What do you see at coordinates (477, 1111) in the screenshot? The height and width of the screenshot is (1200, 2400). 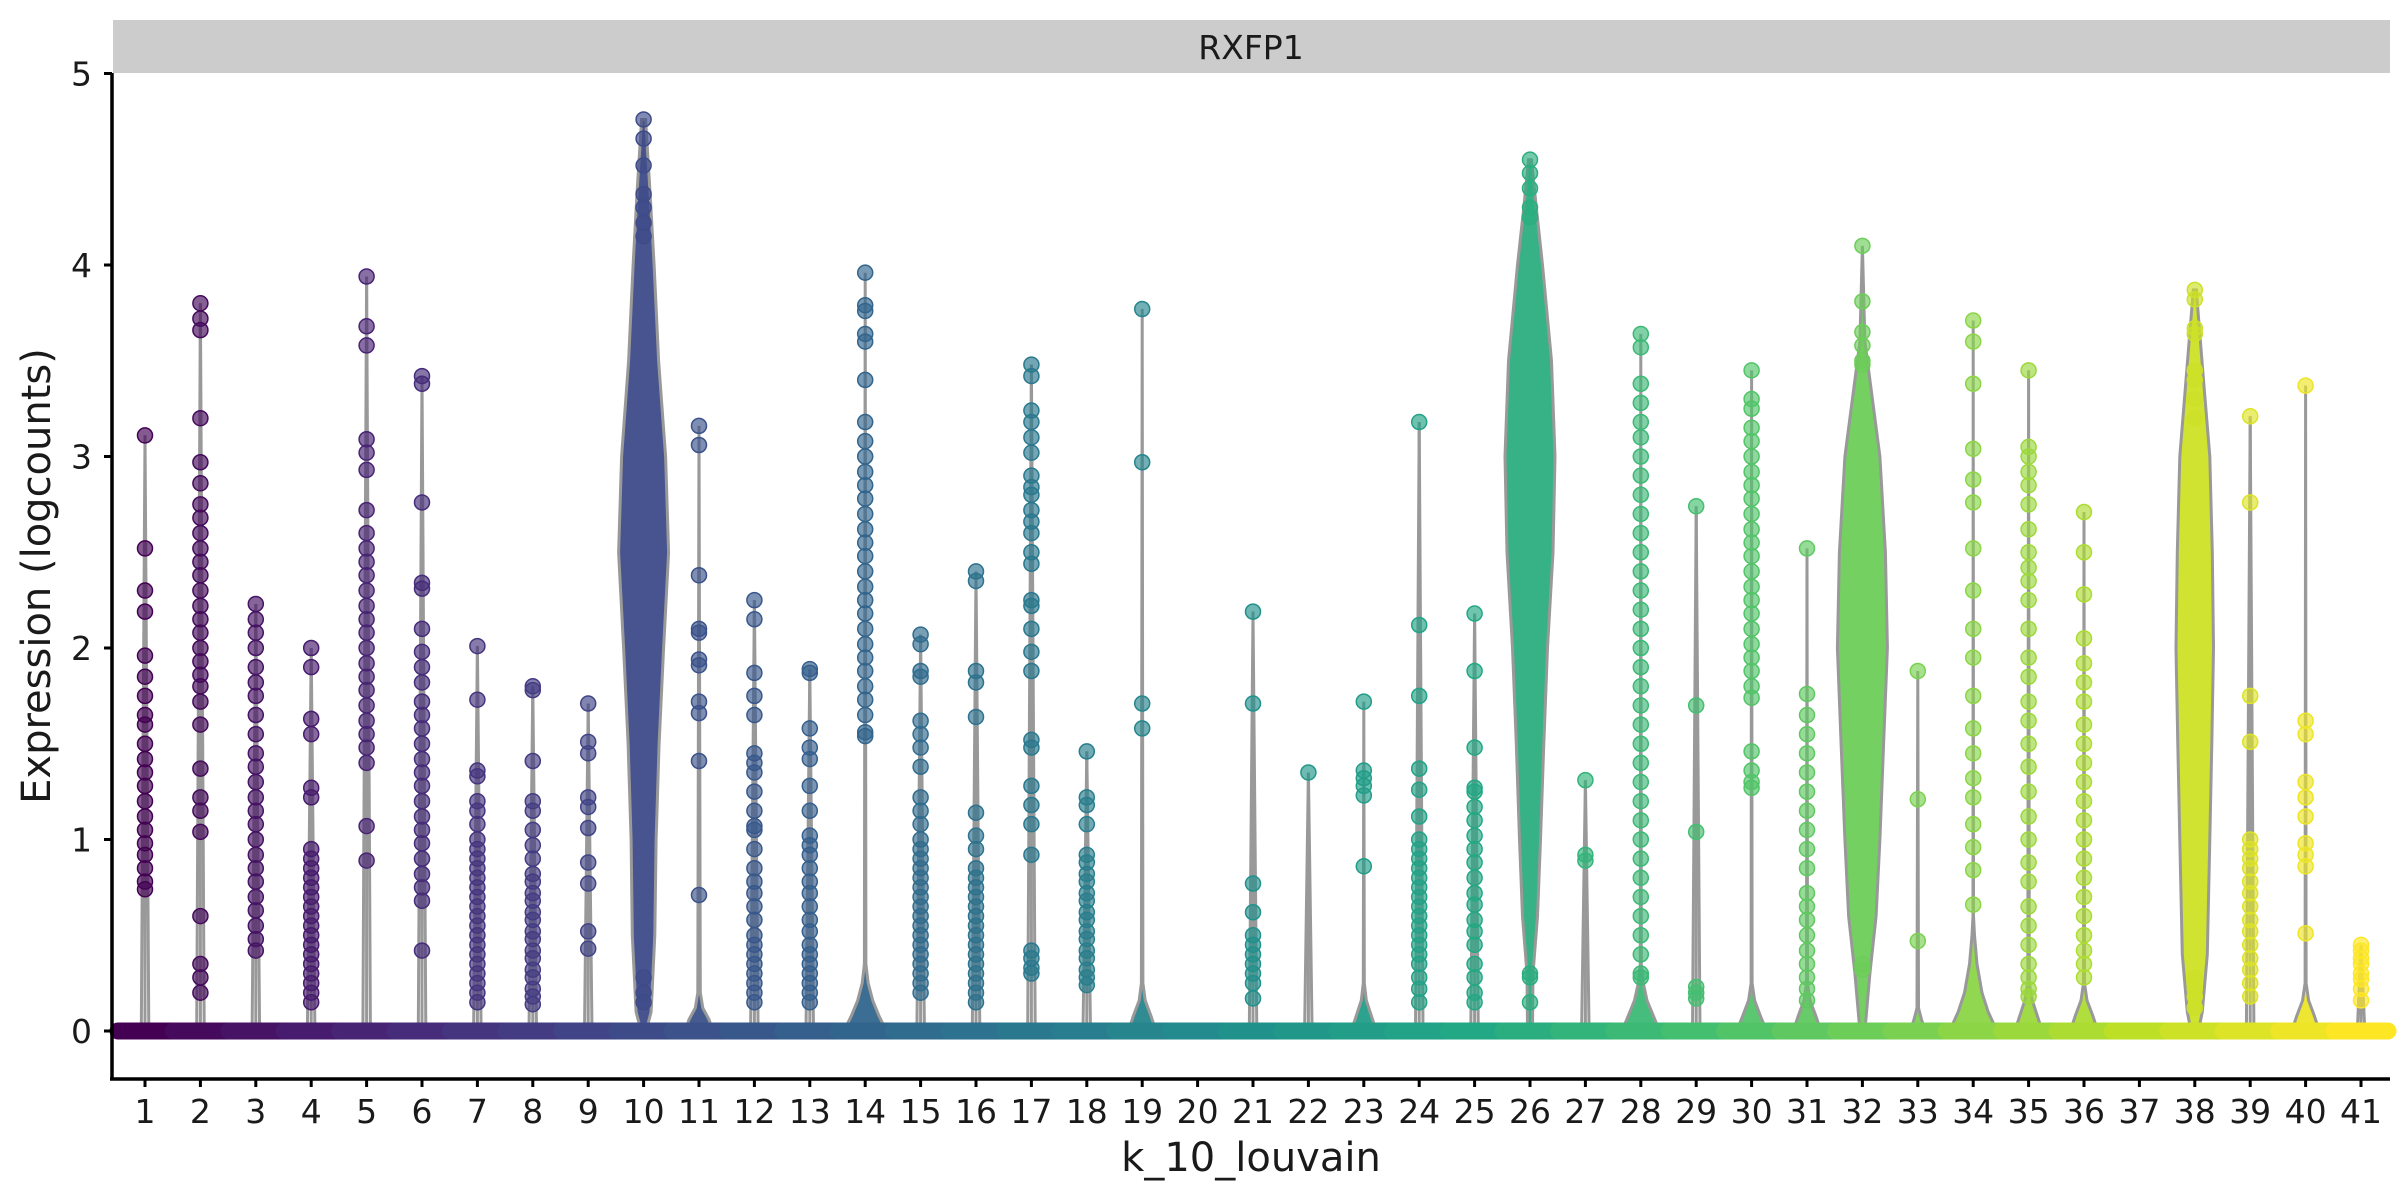 I see `x-tick-label: 7` at bounding box center [477, 1111].